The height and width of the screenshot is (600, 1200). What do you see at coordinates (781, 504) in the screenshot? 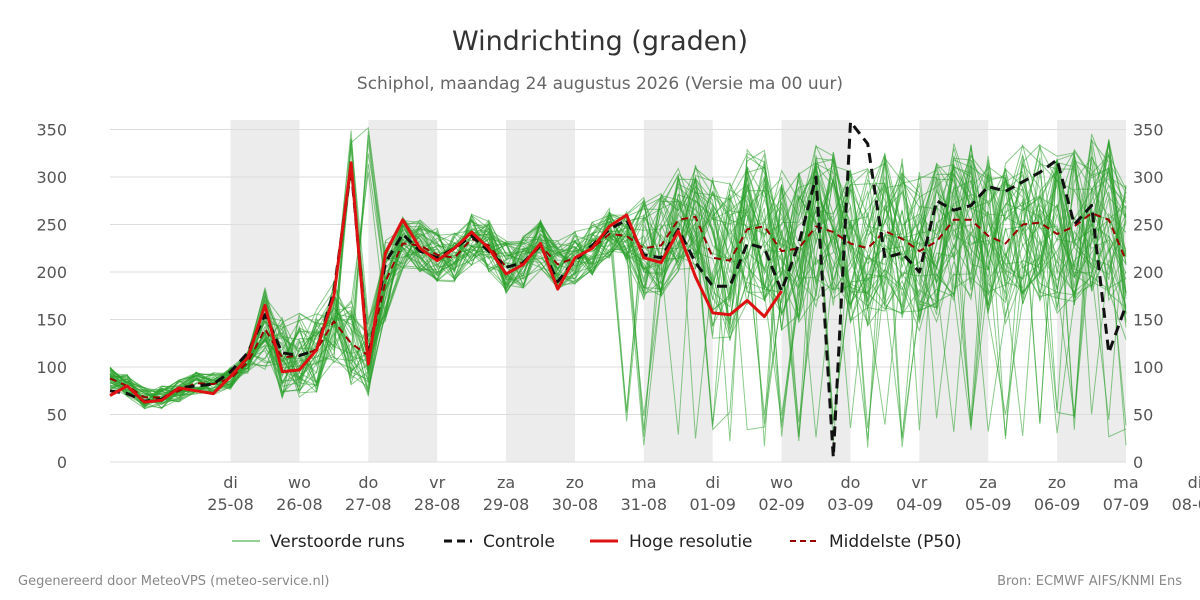
I see `x-tick-date-9: 02-09` at bounding box center [781, 504].